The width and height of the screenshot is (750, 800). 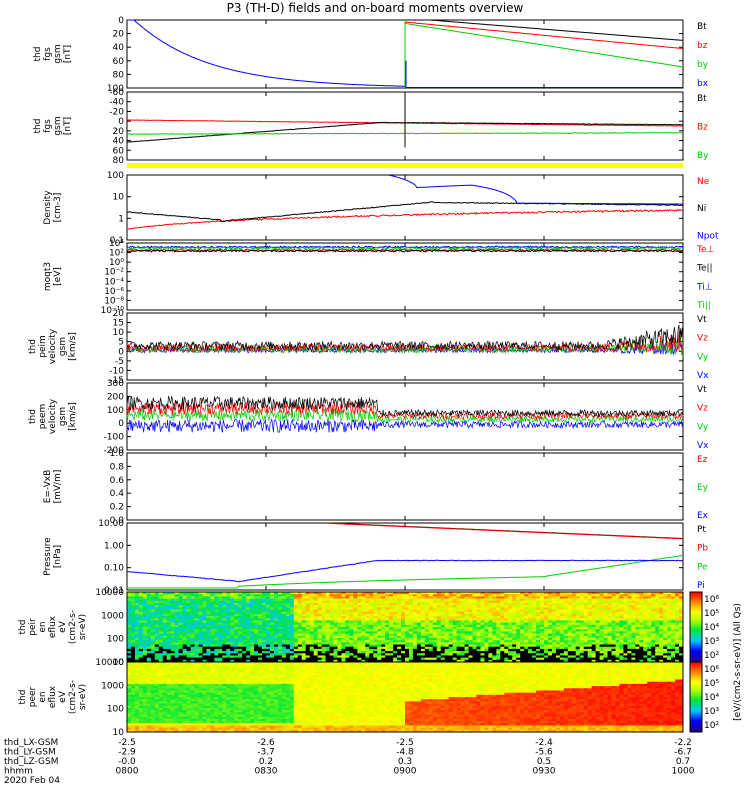 What do you see at coordinates (405, 486) in the screenshot?
I see `panel-frame` at bounding box center [405, 486].